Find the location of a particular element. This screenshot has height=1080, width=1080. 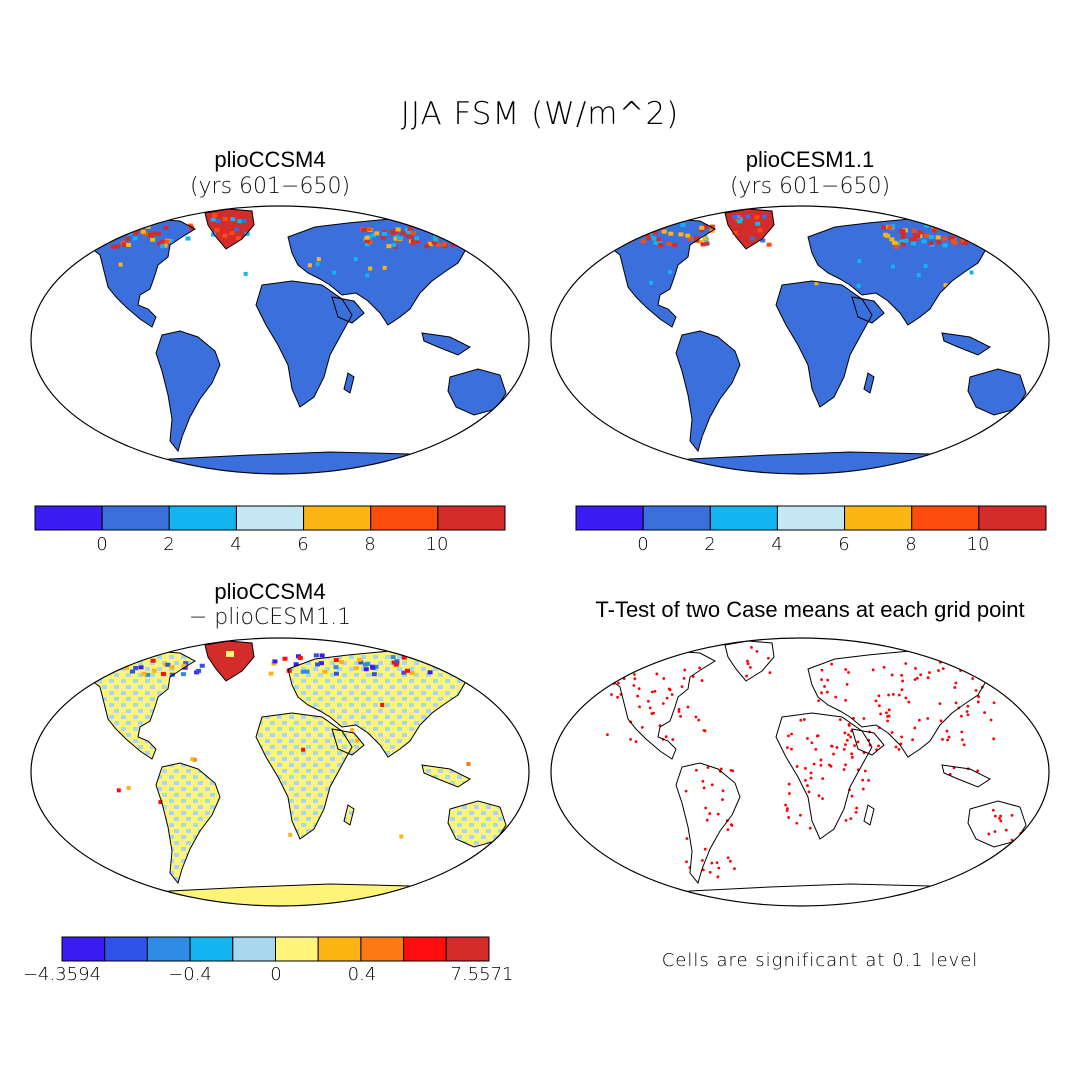

coastline-africa is located at coordinates (304, 344).